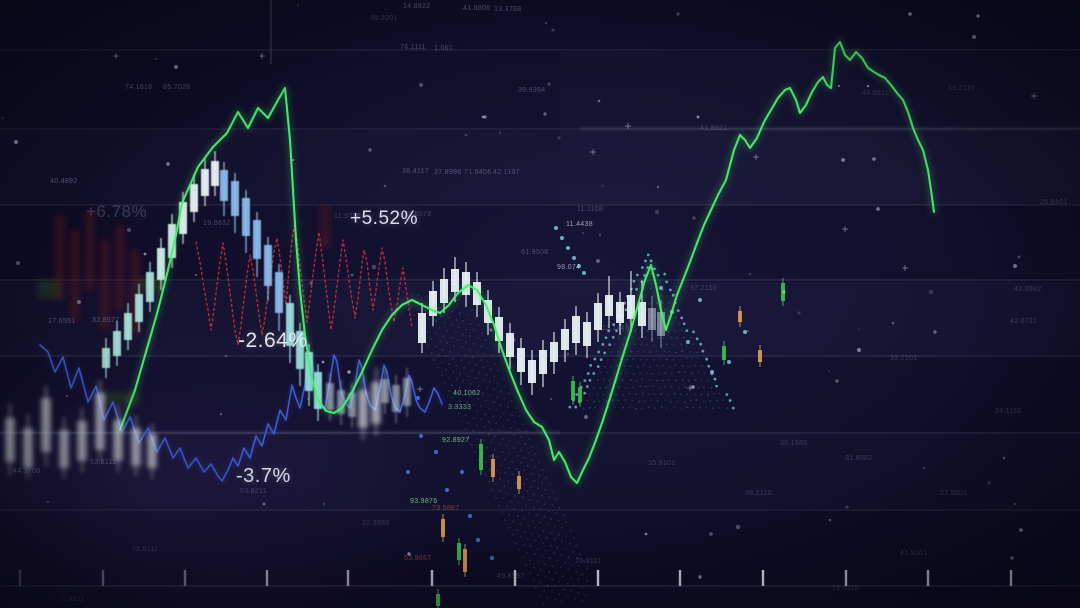 The width and height of the screenshot is (1080, 608). I want to click on blue-dot, so click(462, 472).